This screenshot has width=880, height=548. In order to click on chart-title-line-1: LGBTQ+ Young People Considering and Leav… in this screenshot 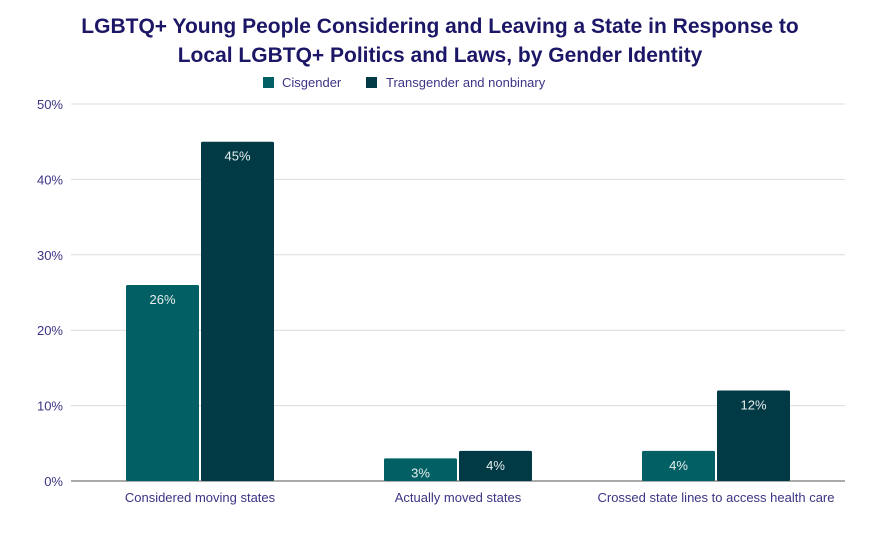, I will do `click(439, 26)`.